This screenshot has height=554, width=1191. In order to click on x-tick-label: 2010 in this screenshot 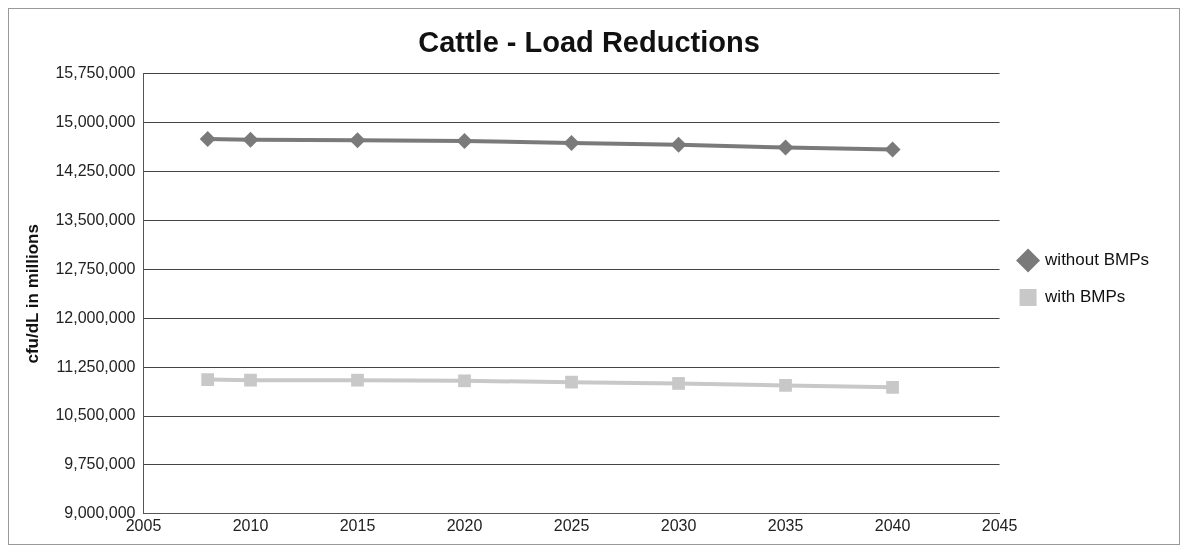, I will do `click(250, 525)`.